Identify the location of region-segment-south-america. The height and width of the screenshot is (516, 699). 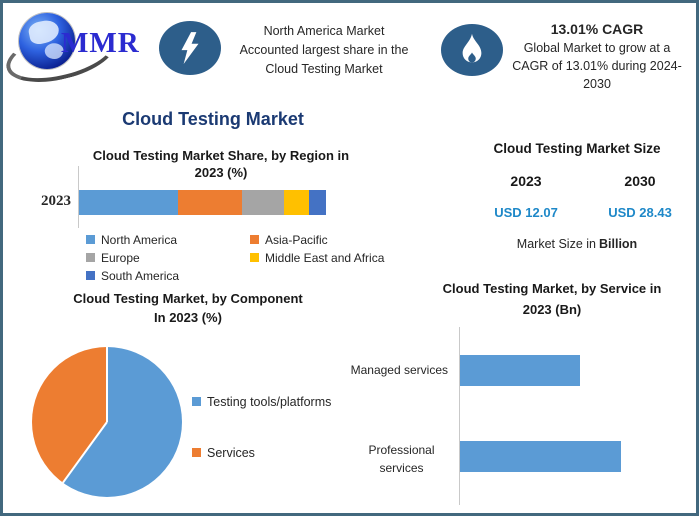
(317, 202).